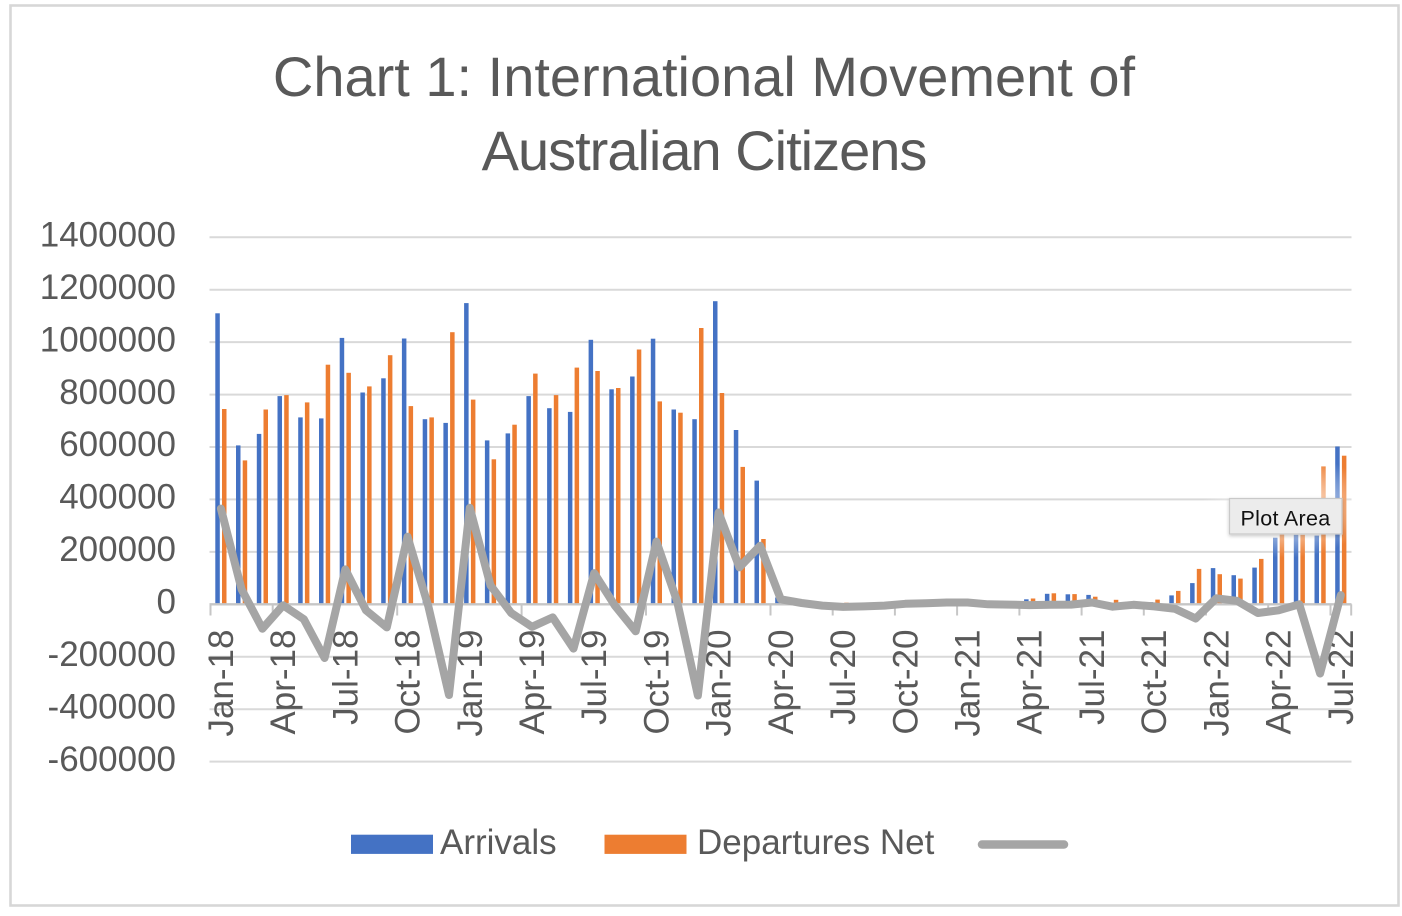  Describe the element at coordinates (108, 287) in the screenshot. I see `svg-text: 1200000` at that location.